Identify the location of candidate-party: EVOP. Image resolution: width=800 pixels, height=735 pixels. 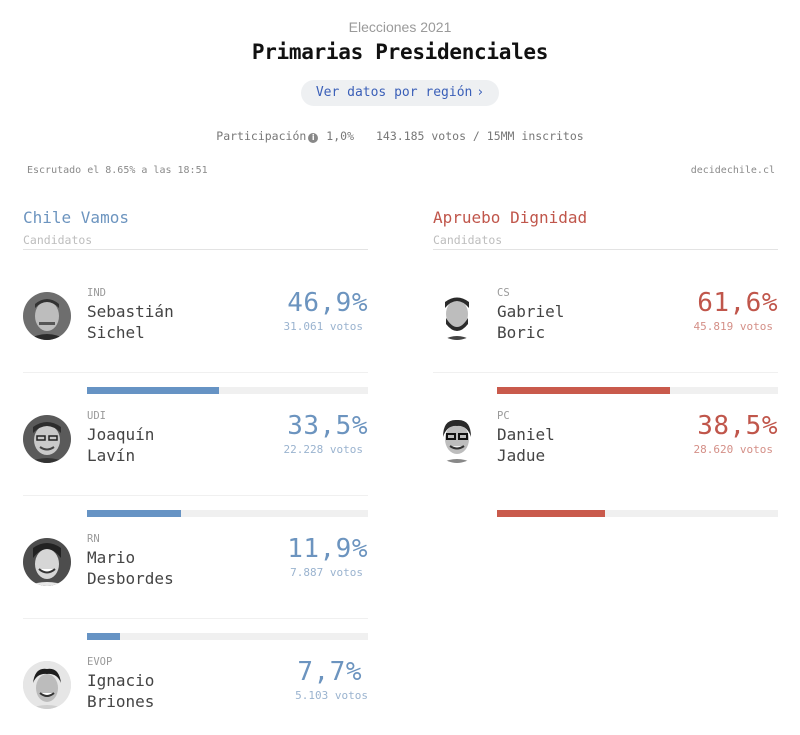
(100, 662).